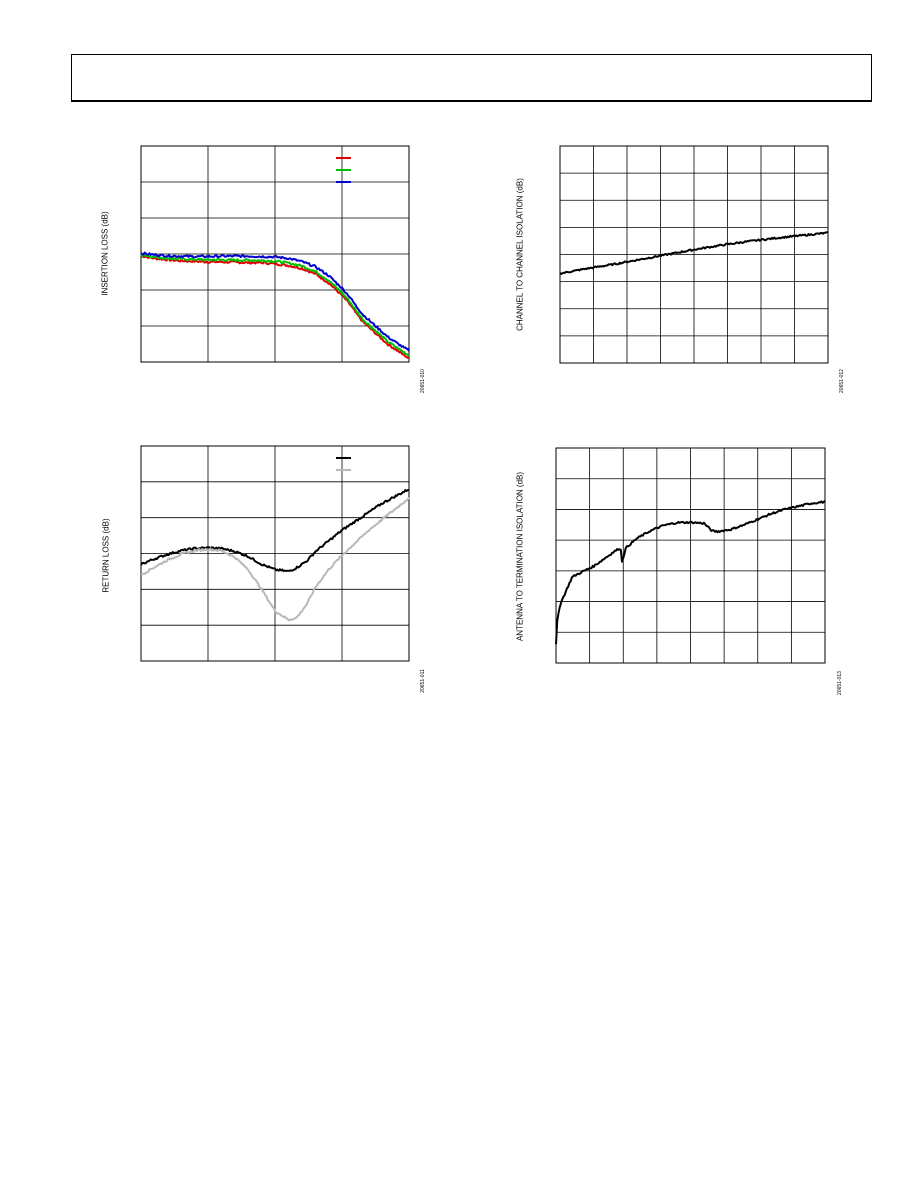 Image resolution: width=918 pixels, height=1188 pixels. Describe the element at coordinates (471, 78) in the screenshot. I see `page-header-frame` at that location.